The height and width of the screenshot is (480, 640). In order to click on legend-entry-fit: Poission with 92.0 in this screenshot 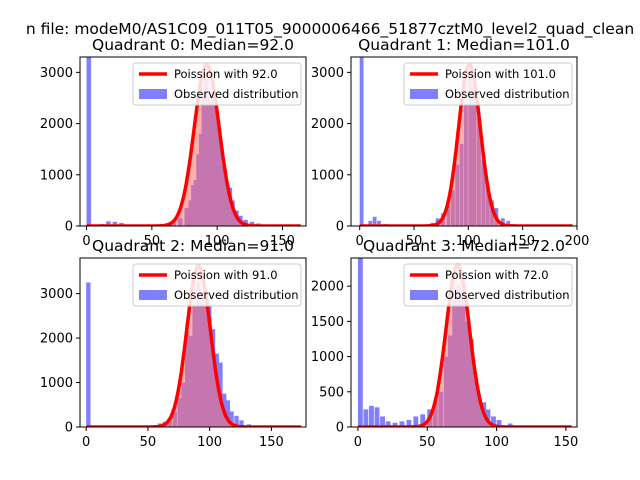, I will do `click(226, 74)`.